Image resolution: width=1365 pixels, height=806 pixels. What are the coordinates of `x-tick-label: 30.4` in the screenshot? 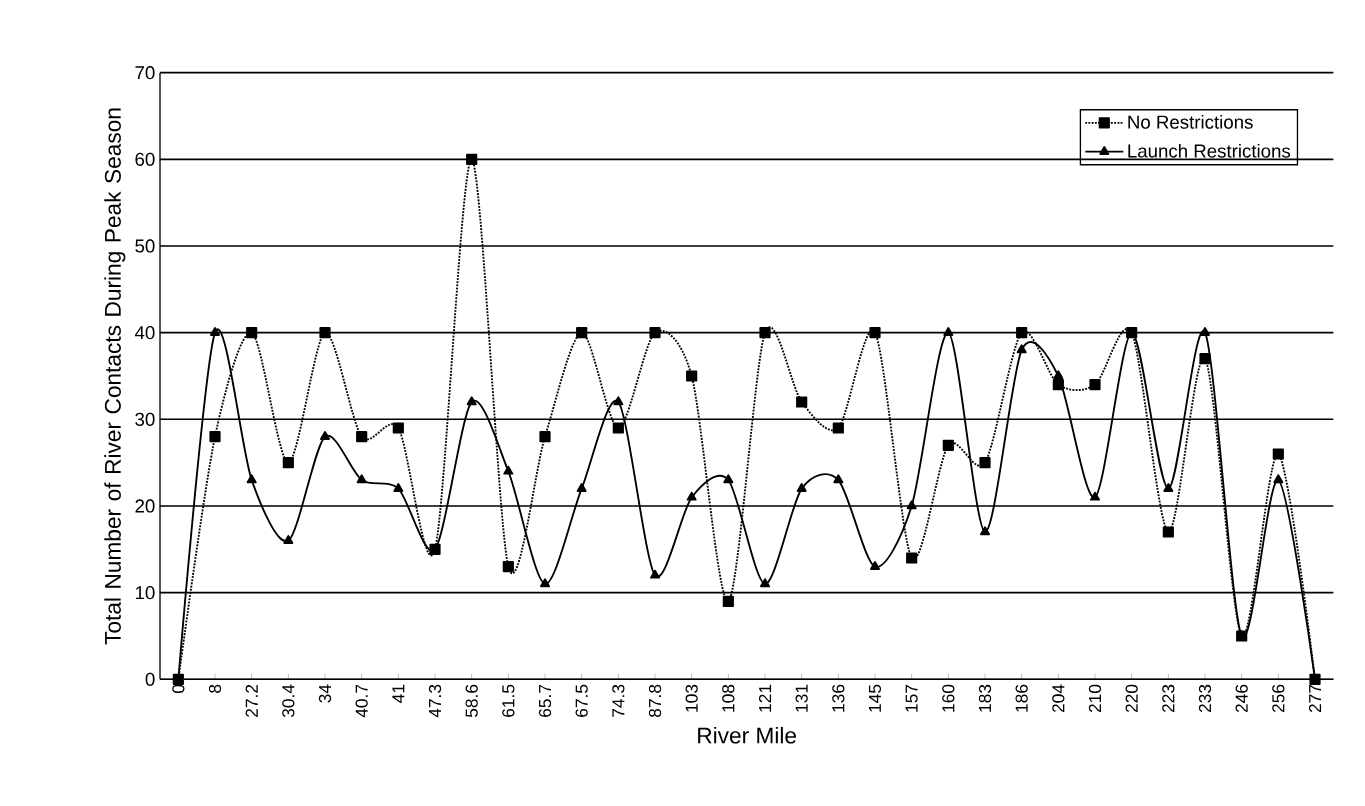 It's located at (288, 701).